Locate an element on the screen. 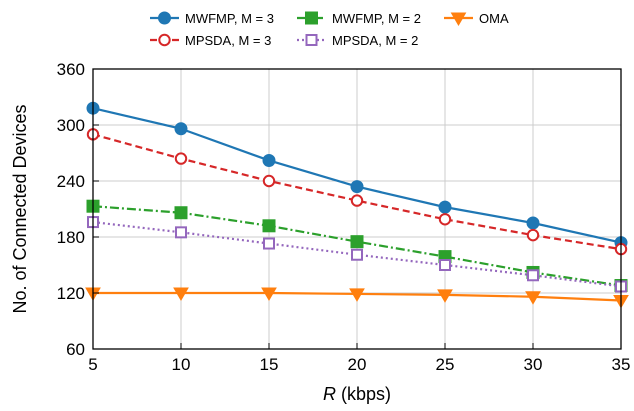 This screenshot has width=634, height=411. x-axis-unit: (kbps) is located at coordinates (363, 394).